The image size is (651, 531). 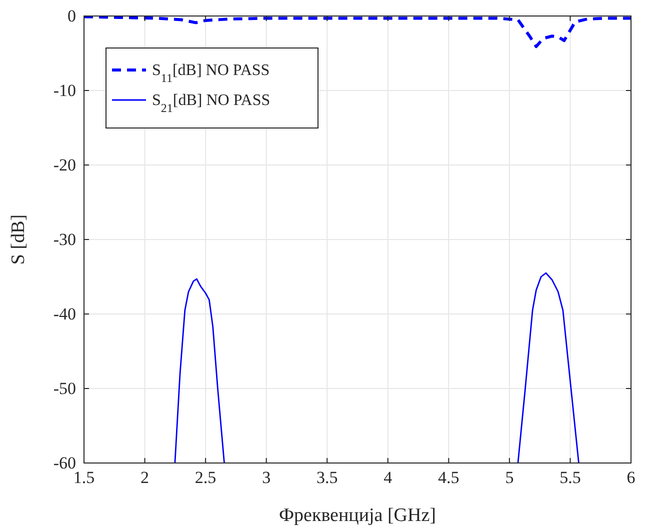 What do you see at coordinates (18, 239) in the screenshot?
I see `y-axis-title: S [dB]` at bounding box center [18, 239].